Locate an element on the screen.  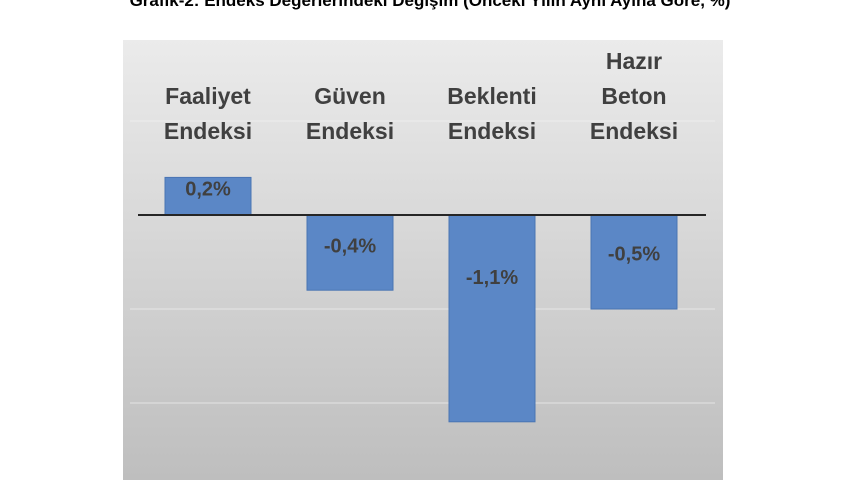
category-label-0-line-0: Faaliyet is located at coordinates (208, 96).